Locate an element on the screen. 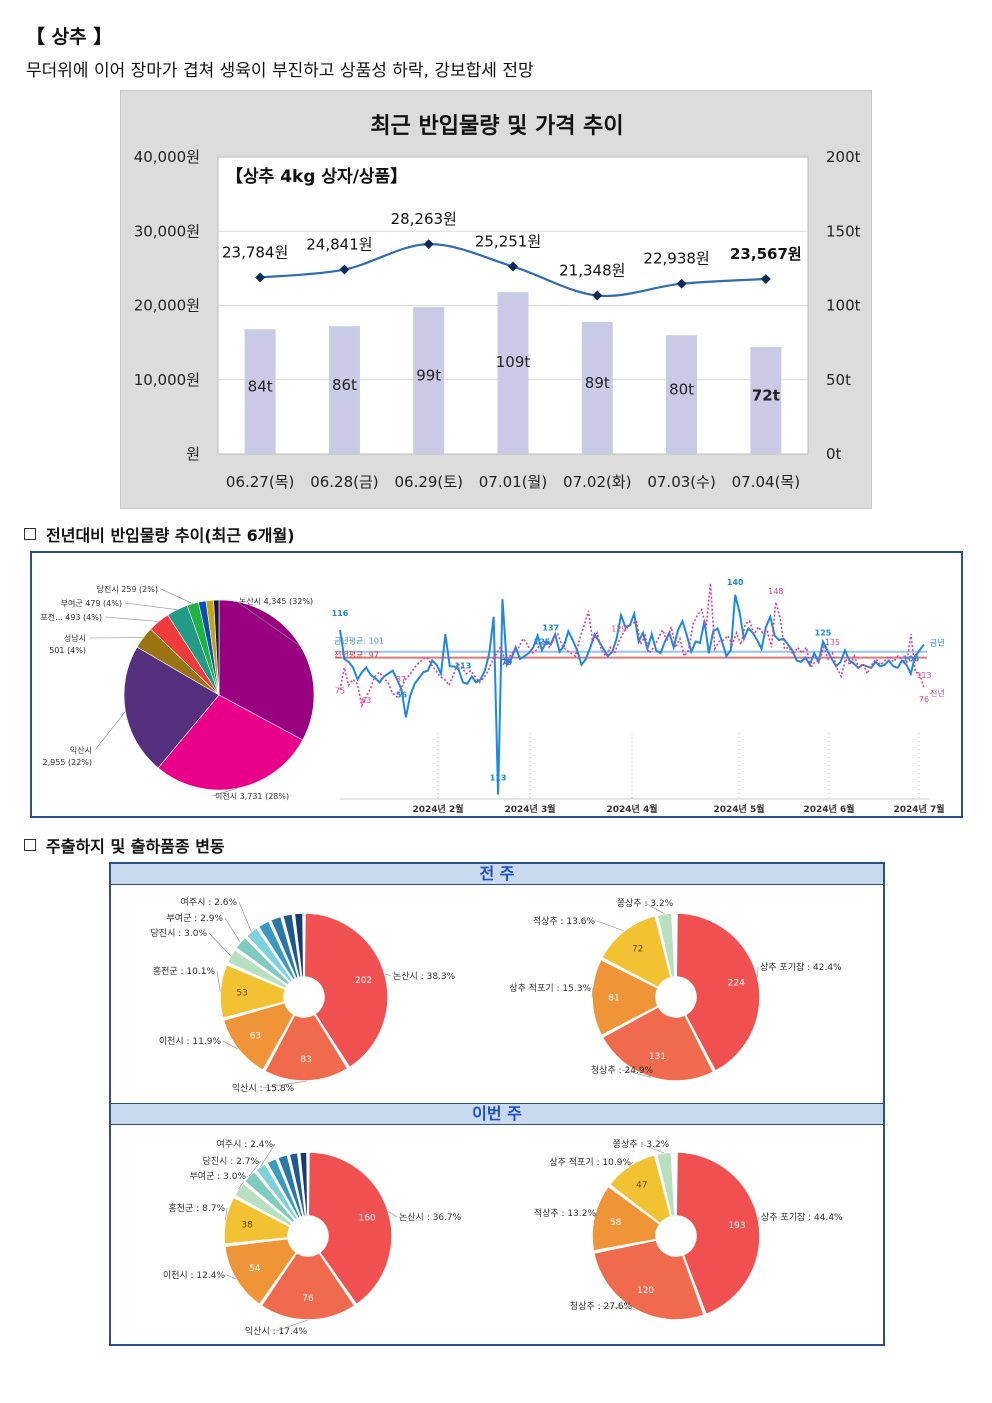 Image resolution: width=992 pixels, height=1403 pixels. x-tick-label: 2024년 5월 is located at coordinates (738, 809).